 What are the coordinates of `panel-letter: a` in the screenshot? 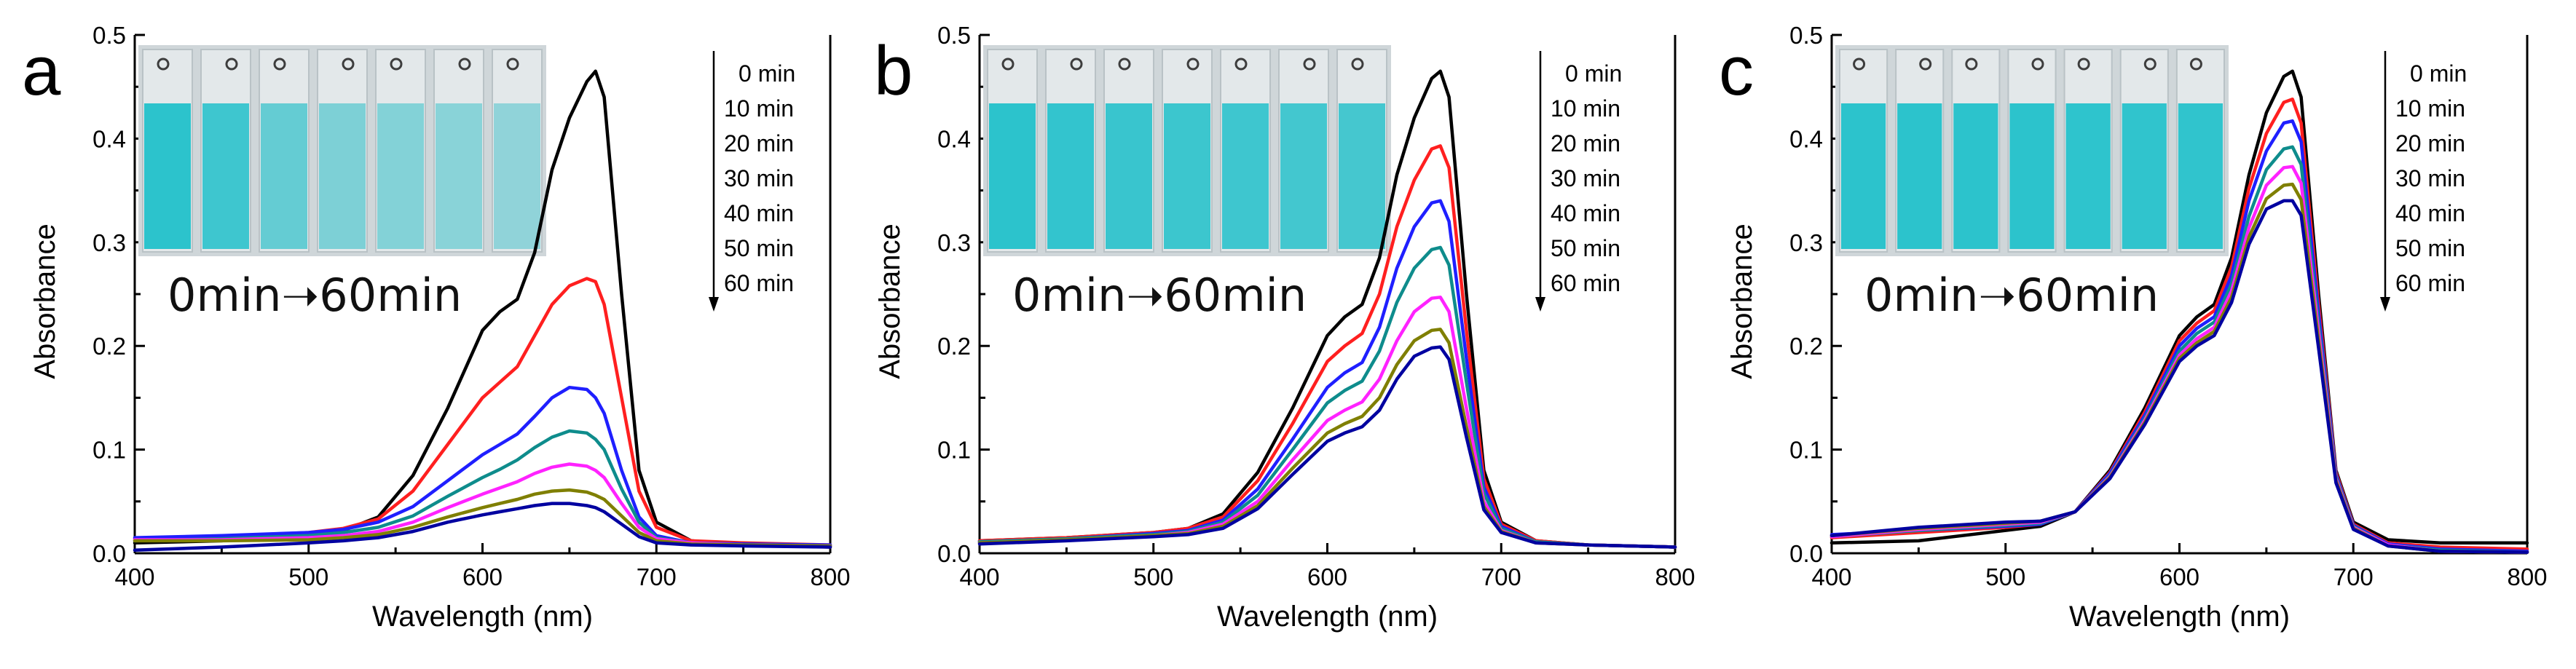 It's located at (41, 71).